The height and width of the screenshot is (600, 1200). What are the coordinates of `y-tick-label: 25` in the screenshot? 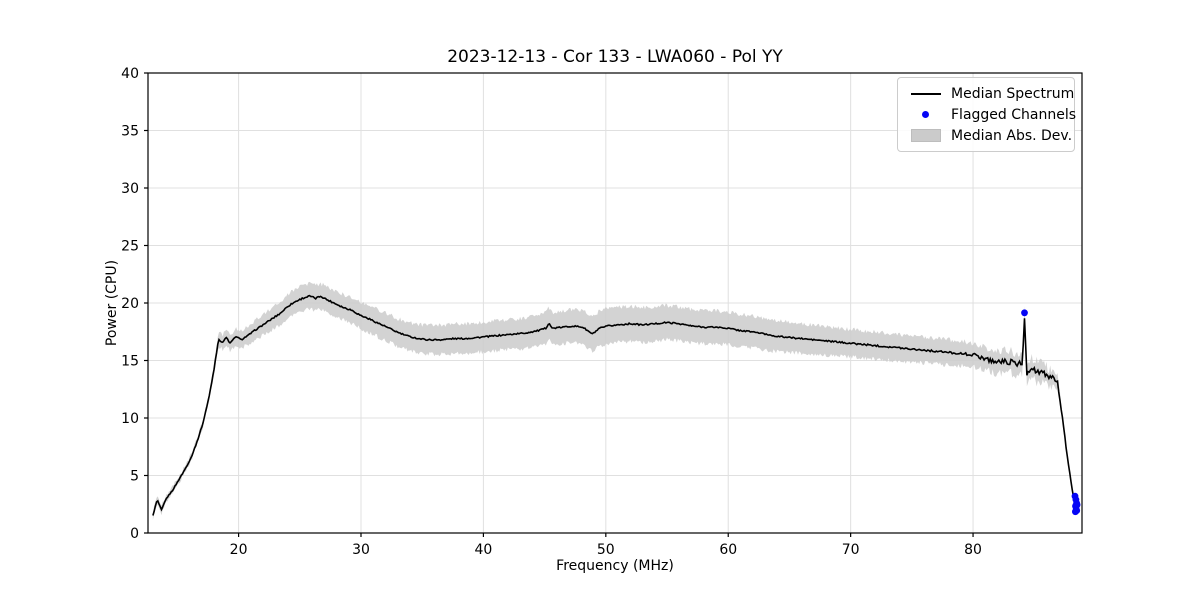 It's located at (130, 247).